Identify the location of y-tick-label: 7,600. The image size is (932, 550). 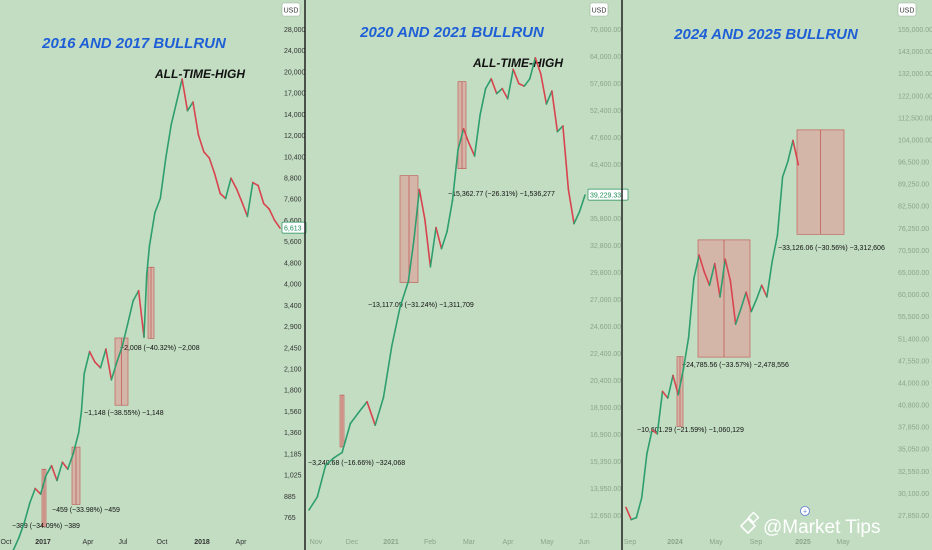
(293, 200).